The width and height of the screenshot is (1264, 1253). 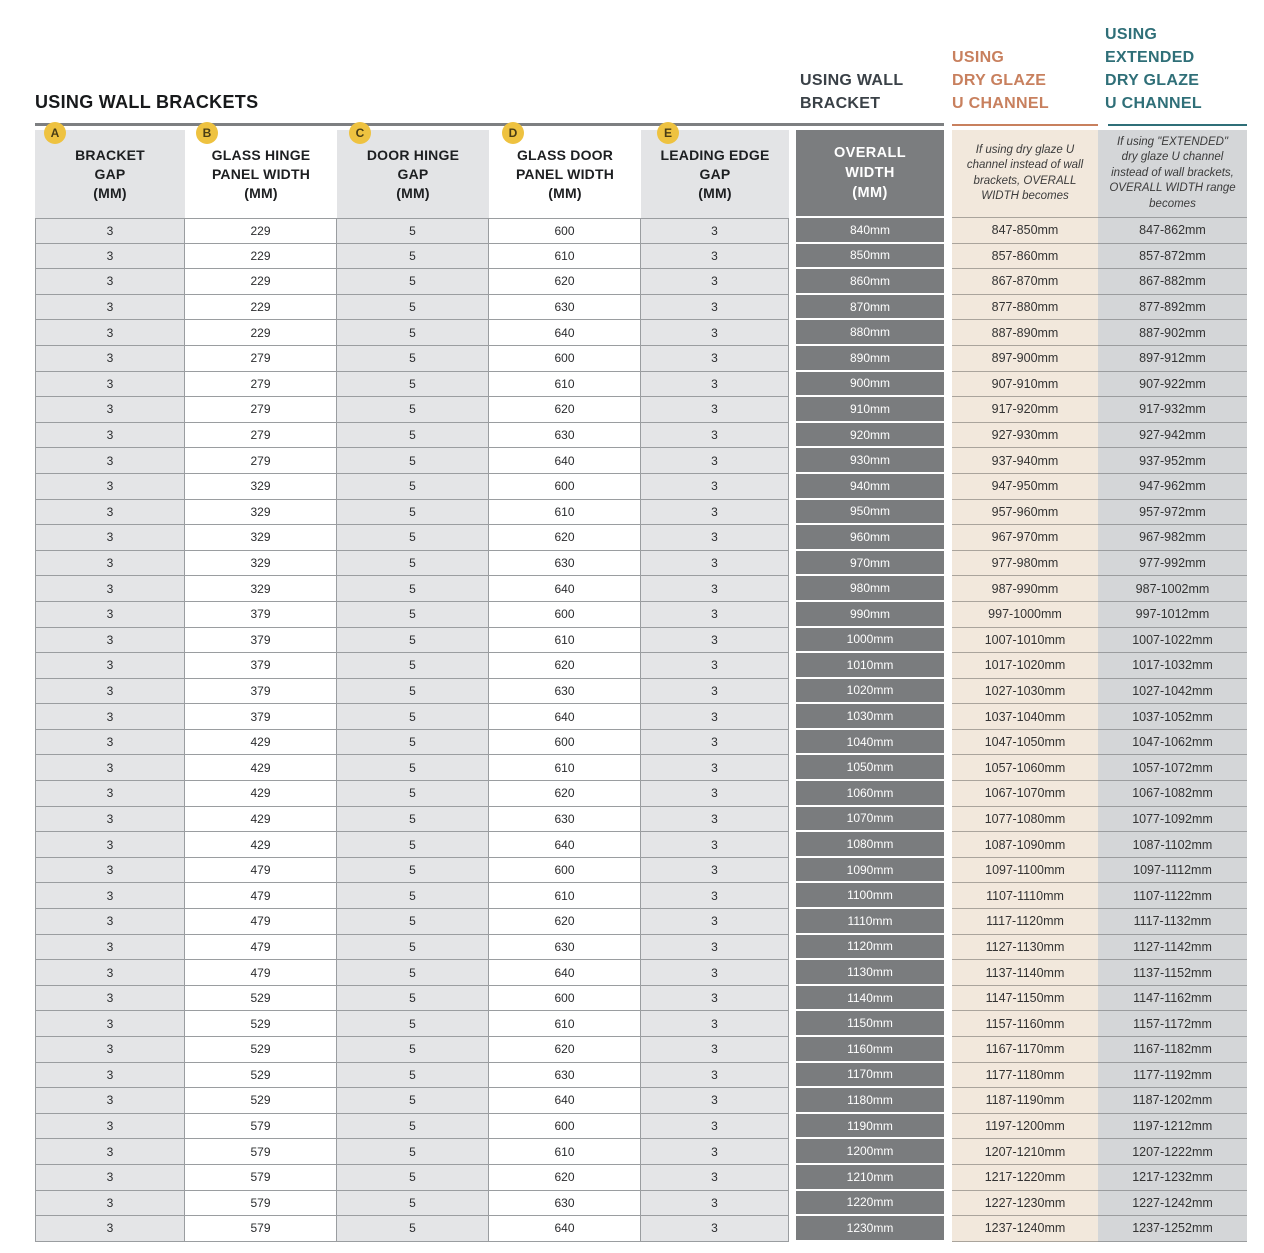 I want to click on cell-glass-hinge-panel-width: 379, so click(x=261, y=717).